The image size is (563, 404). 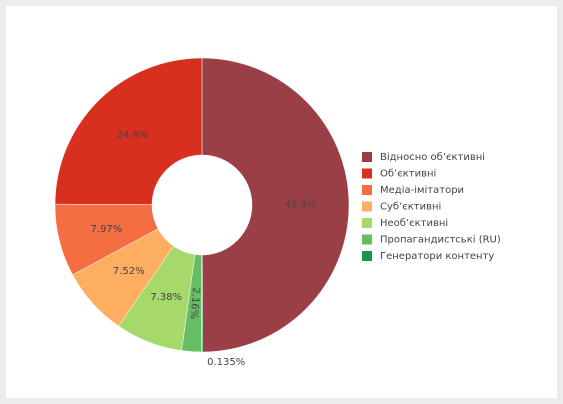 I want to click on legend-label: Медіа-імітатори, so click(x=422, y=190).